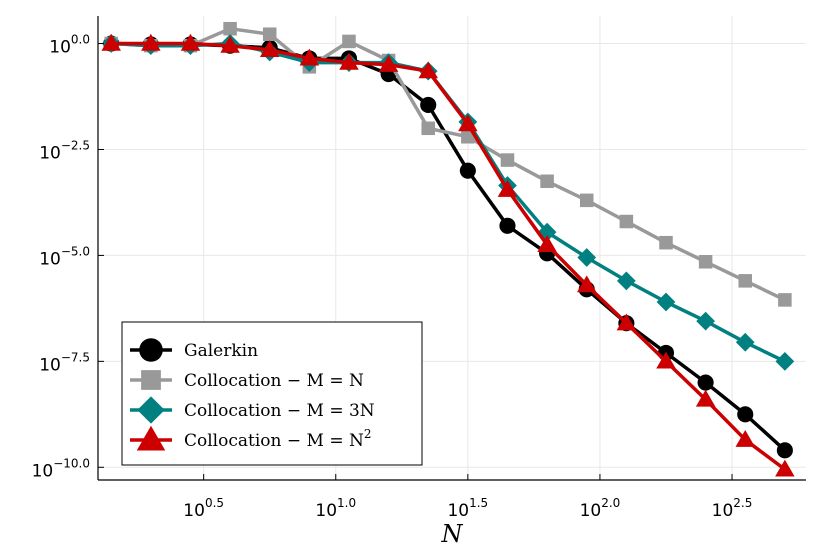  I want to click on legend-entry: Collocation − M = 3N, so click(252, 410).